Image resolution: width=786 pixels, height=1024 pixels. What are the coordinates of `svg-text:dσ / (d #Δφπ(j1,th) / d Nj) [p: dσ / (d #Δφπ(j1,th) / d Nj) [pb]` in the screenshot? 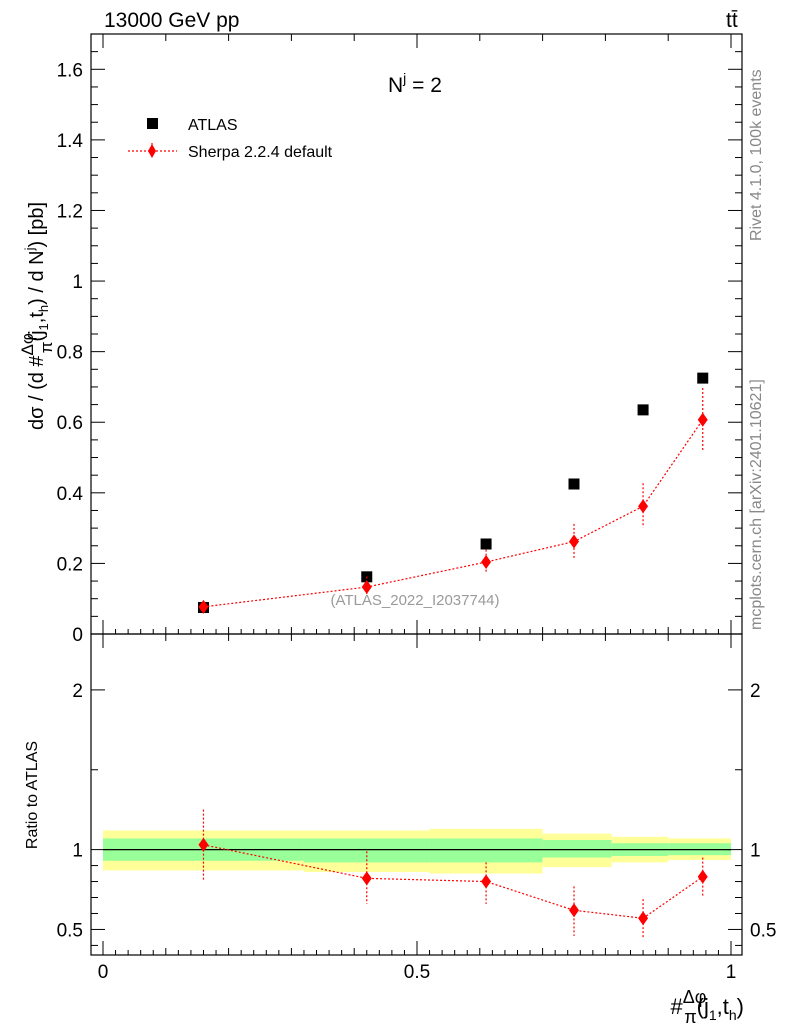 It's located at (37, 316).